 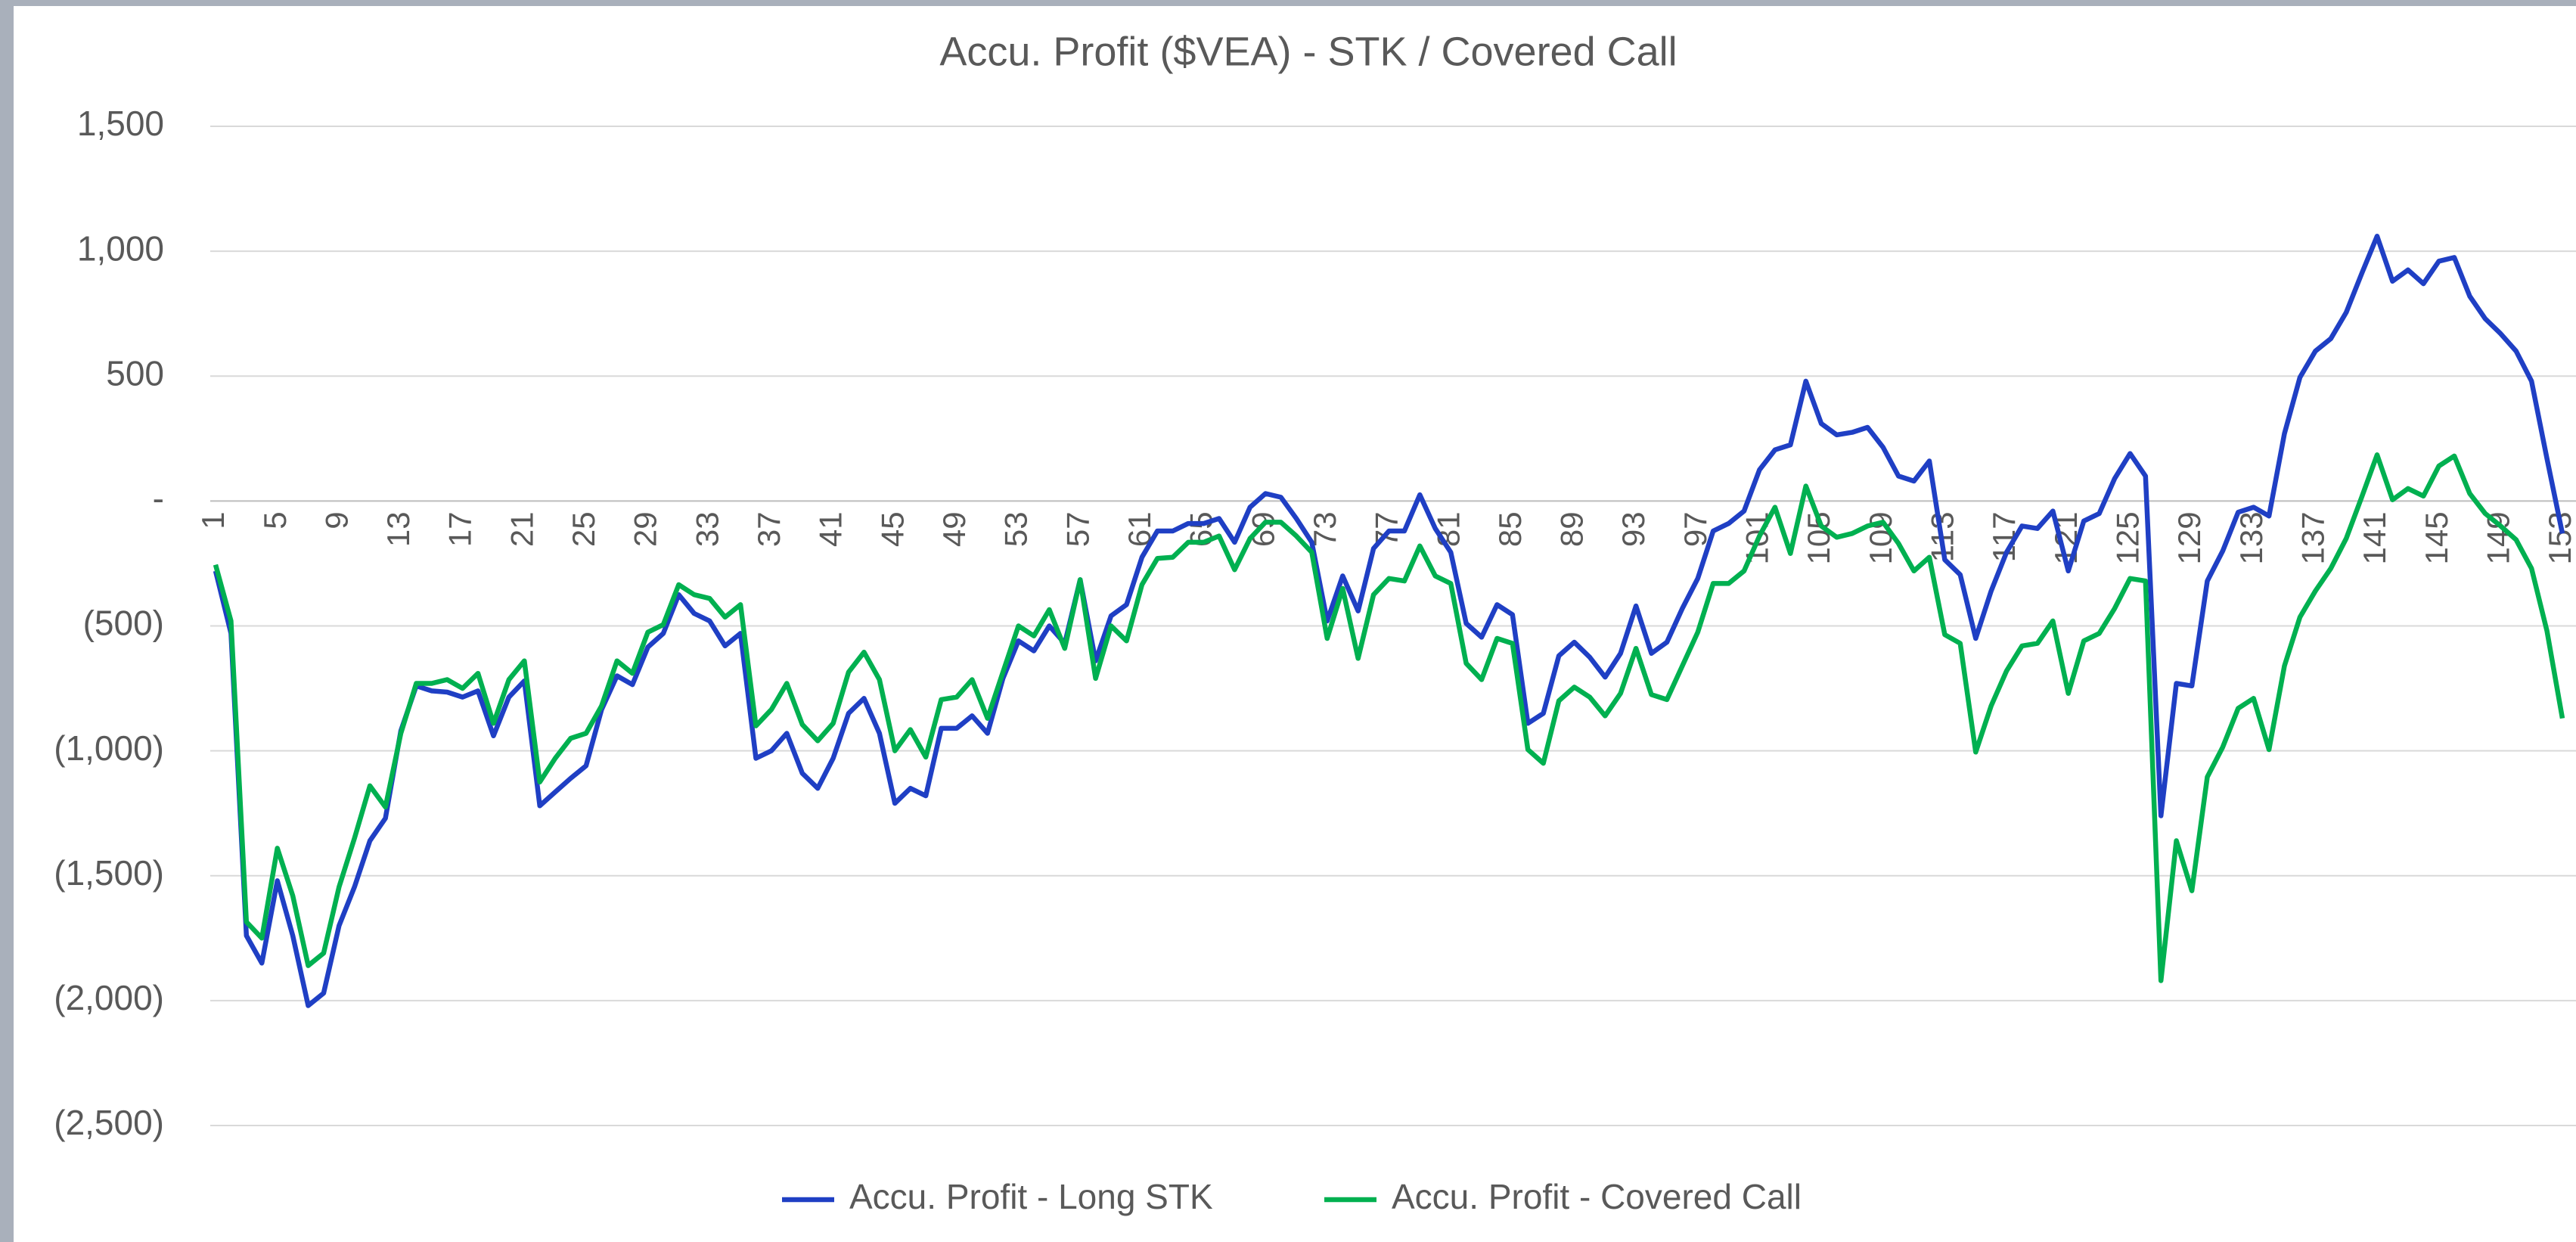 I want to click on x-tick-label: 37, so click(x=769, y=529).